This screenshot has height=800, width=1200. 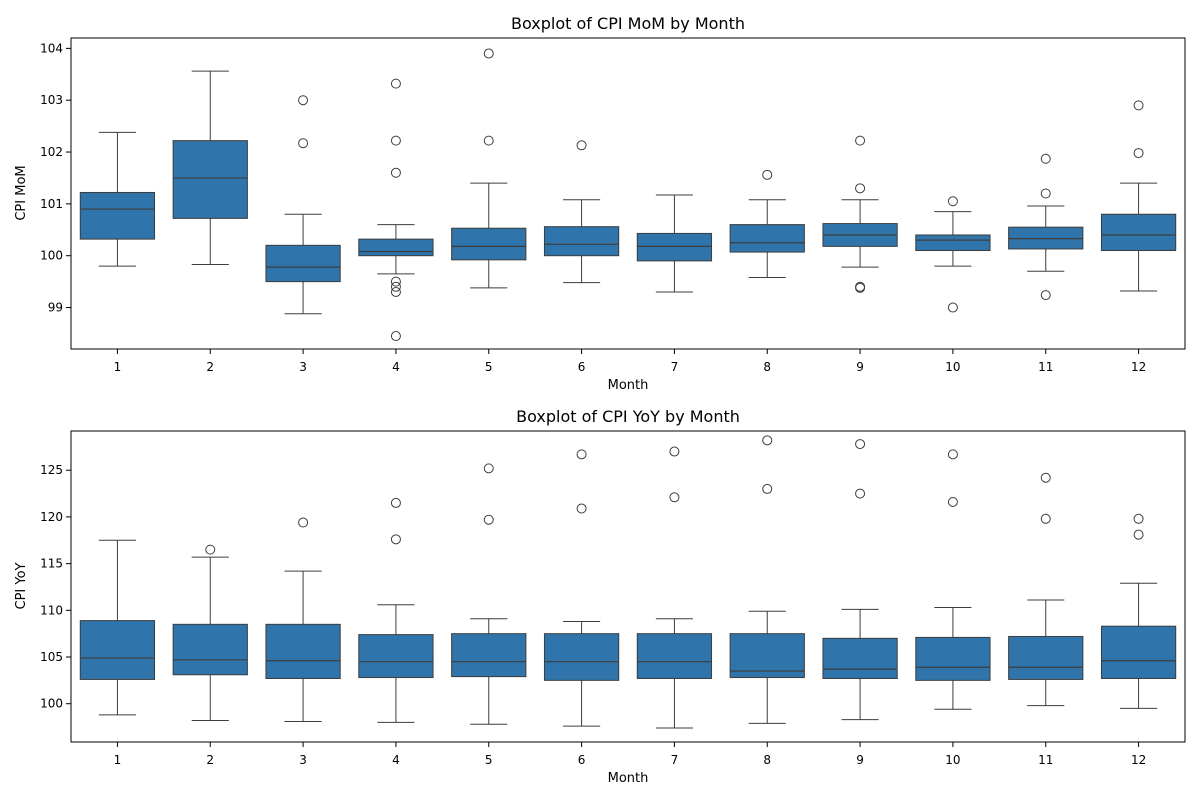 What do you see at coordinates (55, 308) in the screenshot?
I see `y-tick-label: 99` at bounding box center [55, 308].